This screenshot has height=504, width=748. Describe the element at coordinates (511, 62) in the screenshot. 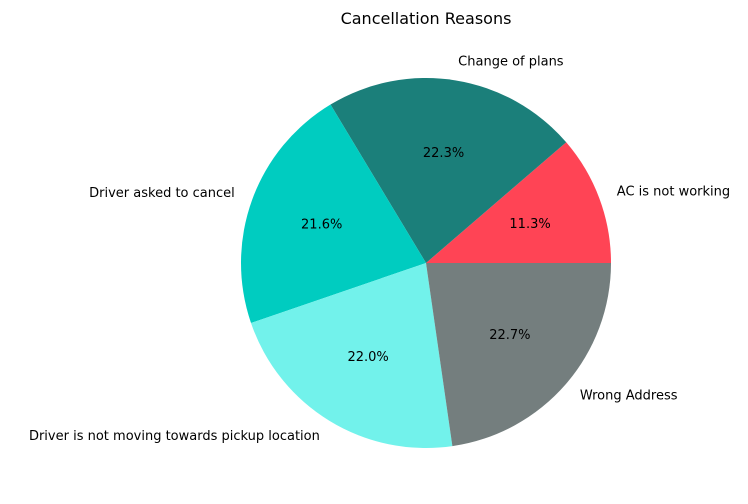

I see `slice-label-1: Change of plans` at that location.